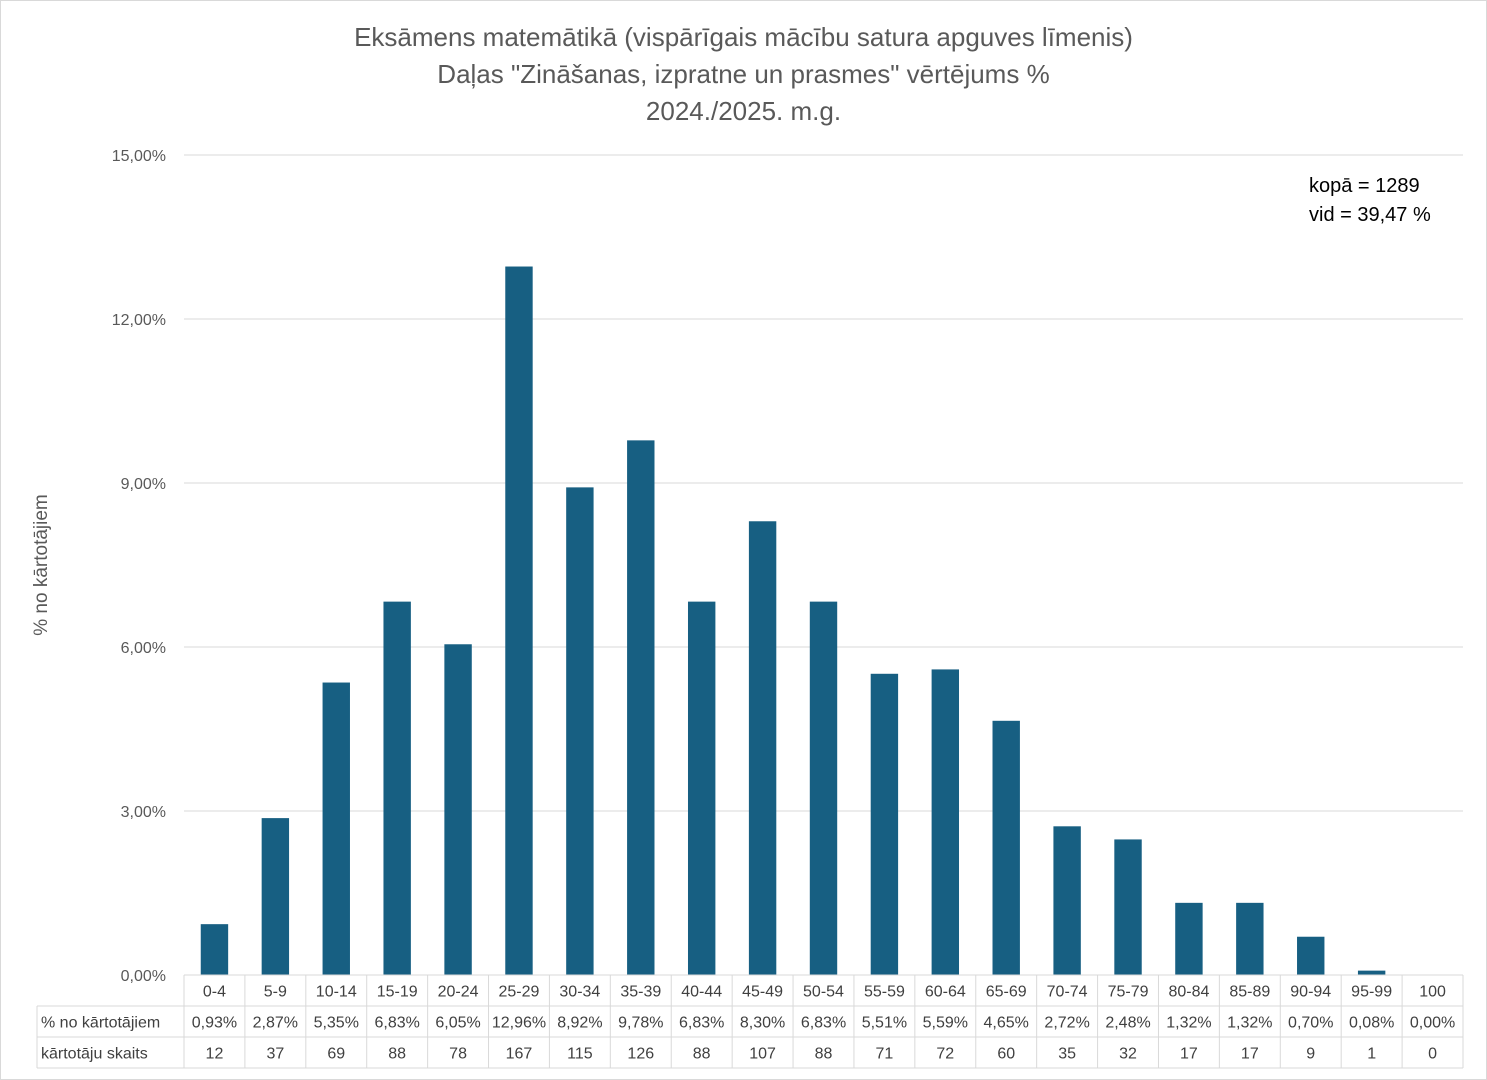 The image size is (1487, 1080). I want to click on table-cell: 107, so click(762, 1054).